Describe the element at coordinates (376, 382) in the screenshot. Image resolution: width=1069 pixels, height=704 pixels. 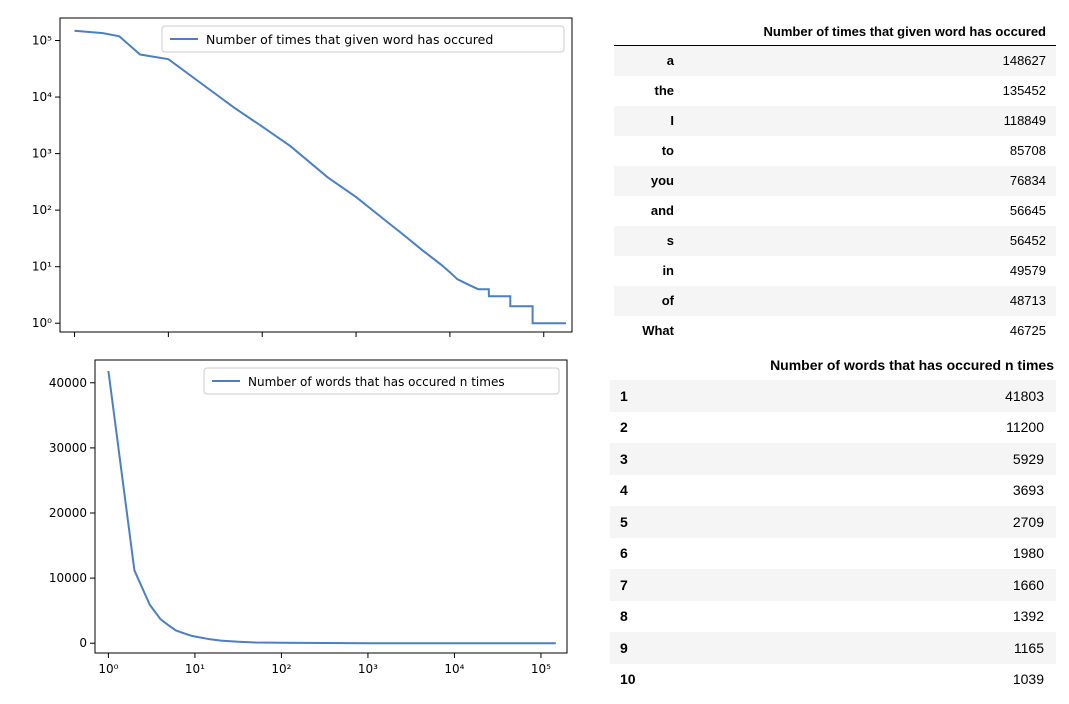
I see `legend-label: Number of words that has occured n times` at that location.